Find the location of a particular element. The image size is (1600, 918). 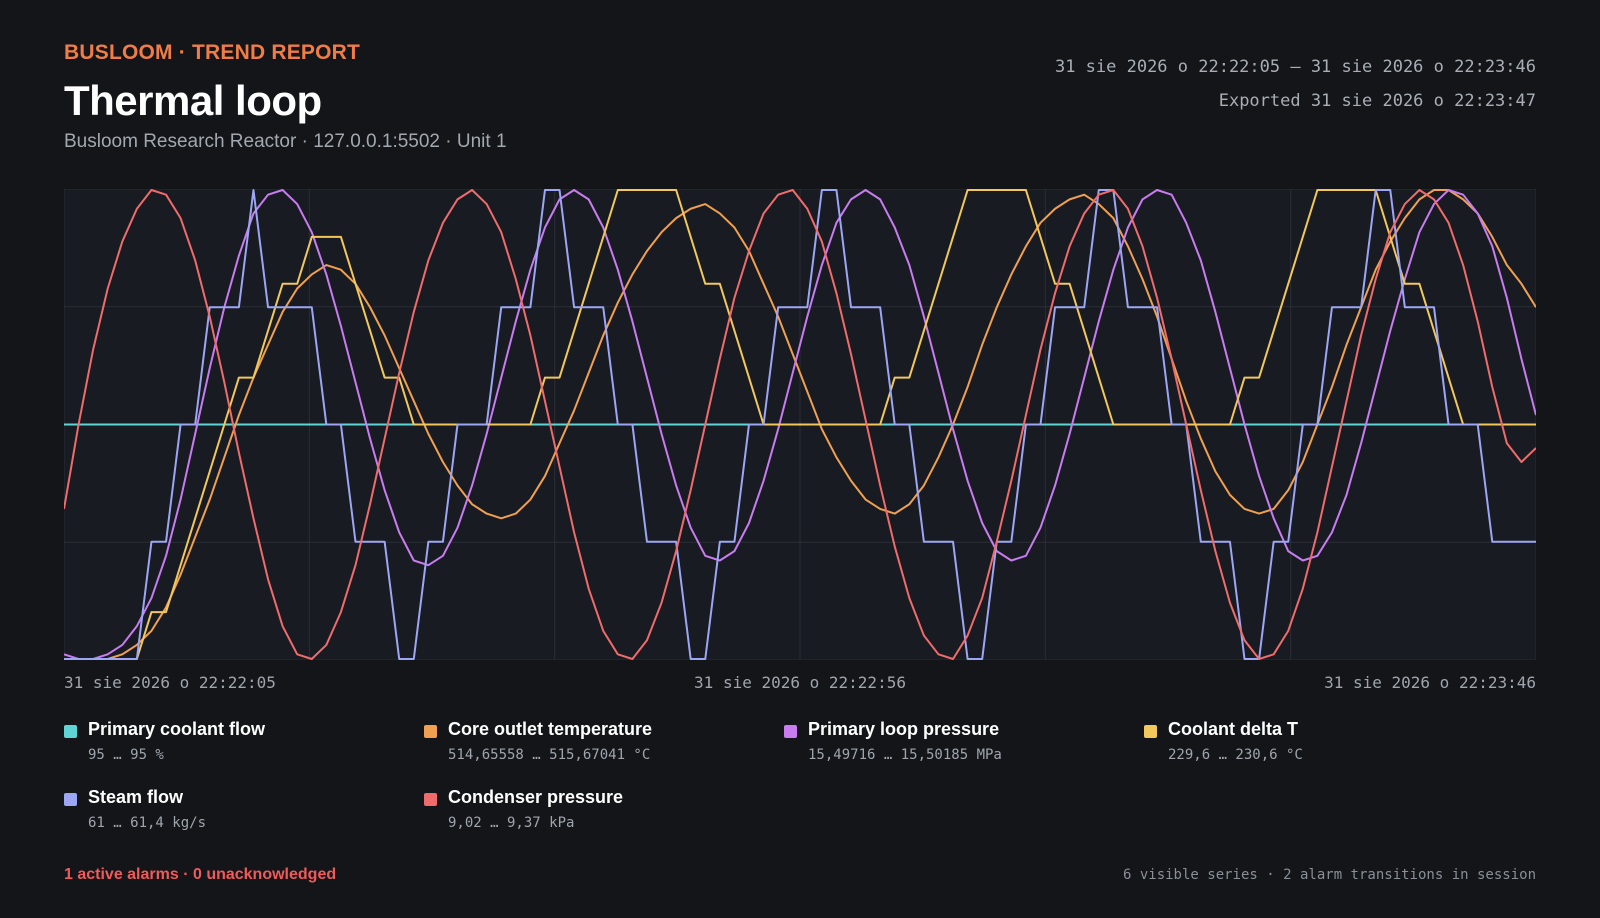

x-tick-label: 31 sie 2026 o 22:22:05 is located at coordinates (170, 682).